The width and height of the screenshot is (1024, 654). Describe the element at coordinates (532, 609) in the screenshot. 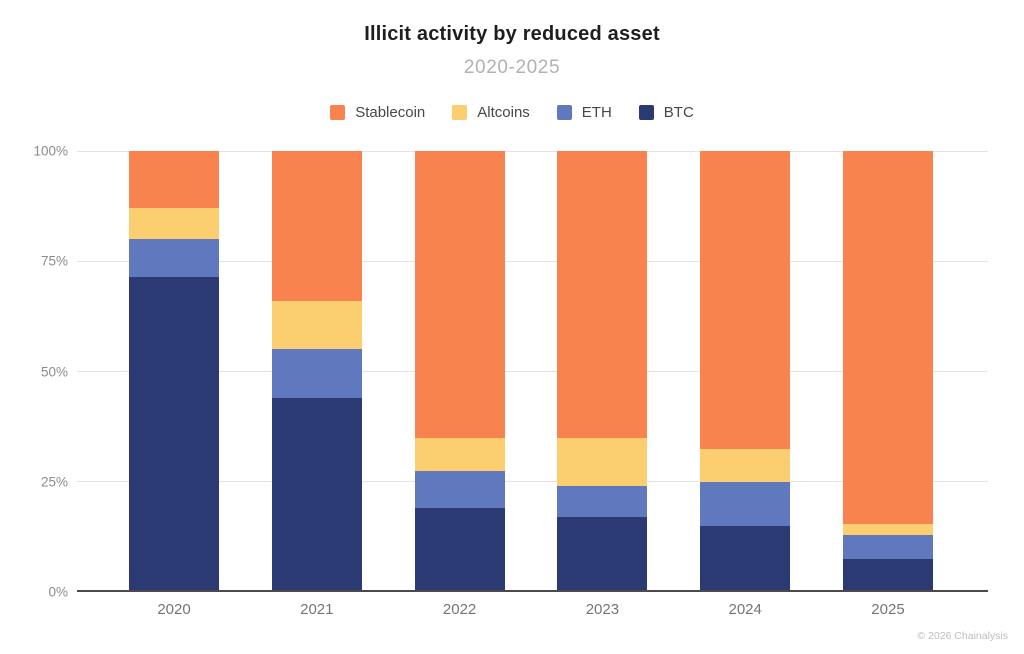

I see `x-axis-labels: 2020 2021 2022 2023 2024 2025` at that location.